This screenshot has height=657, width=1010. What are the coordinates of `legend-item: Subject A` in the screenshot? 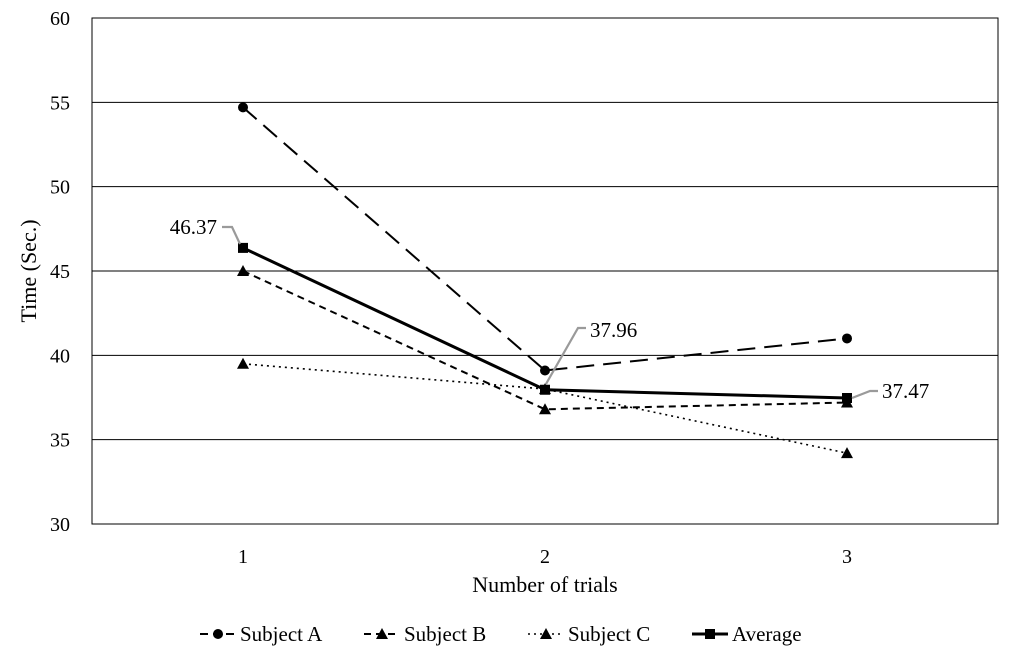 It's located at (261, 634).